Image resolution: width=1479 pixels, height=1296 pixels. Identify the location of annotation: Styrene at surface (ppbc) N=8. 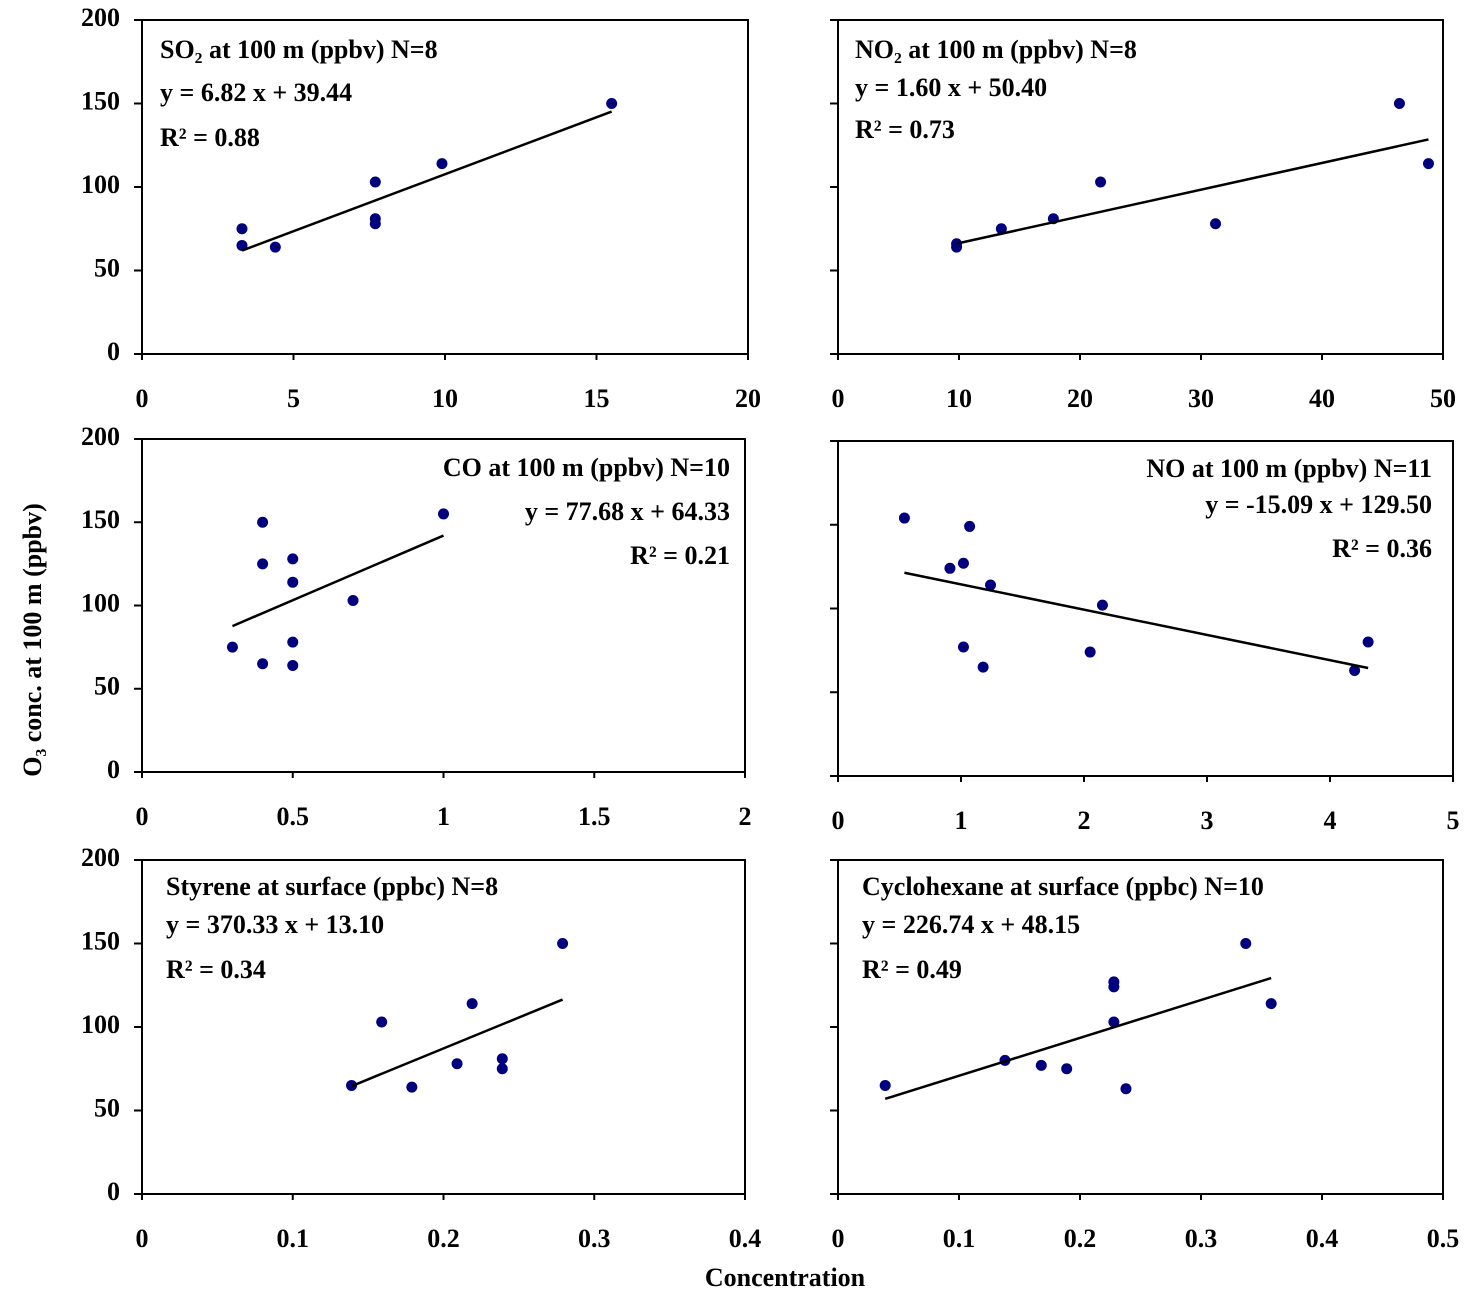
(332, 886).